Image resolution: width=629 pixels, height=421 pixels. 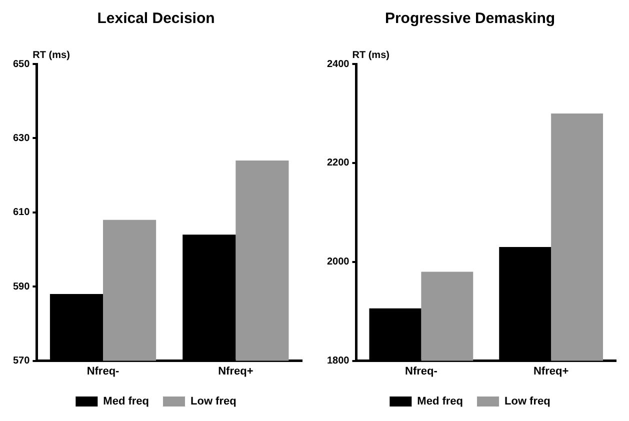 I want to click on y-tick-label: 1800, so click(x=338, y=361).